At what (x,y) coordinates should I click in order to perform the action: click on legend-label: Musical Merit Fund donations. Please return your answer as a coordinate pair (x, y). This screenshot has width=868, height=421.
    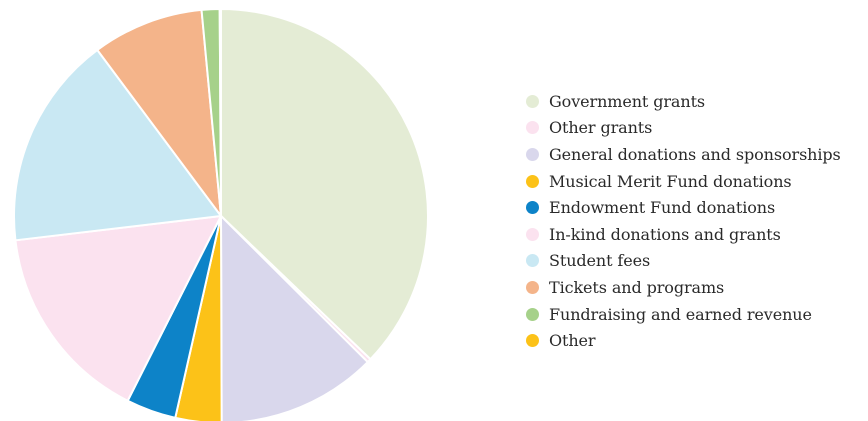
    Looking at the image, I should click on (670, 181).